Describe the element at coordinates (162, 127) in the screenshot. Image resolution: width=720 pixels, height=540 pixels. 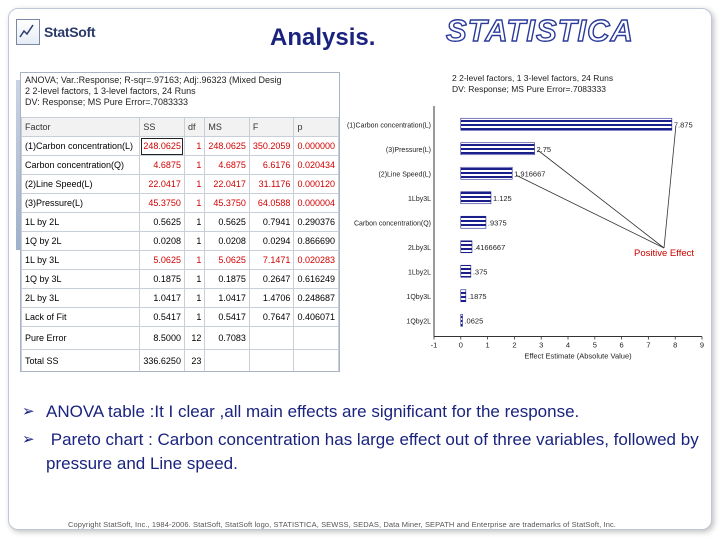
I see `col-header-ss: SS` at that location.